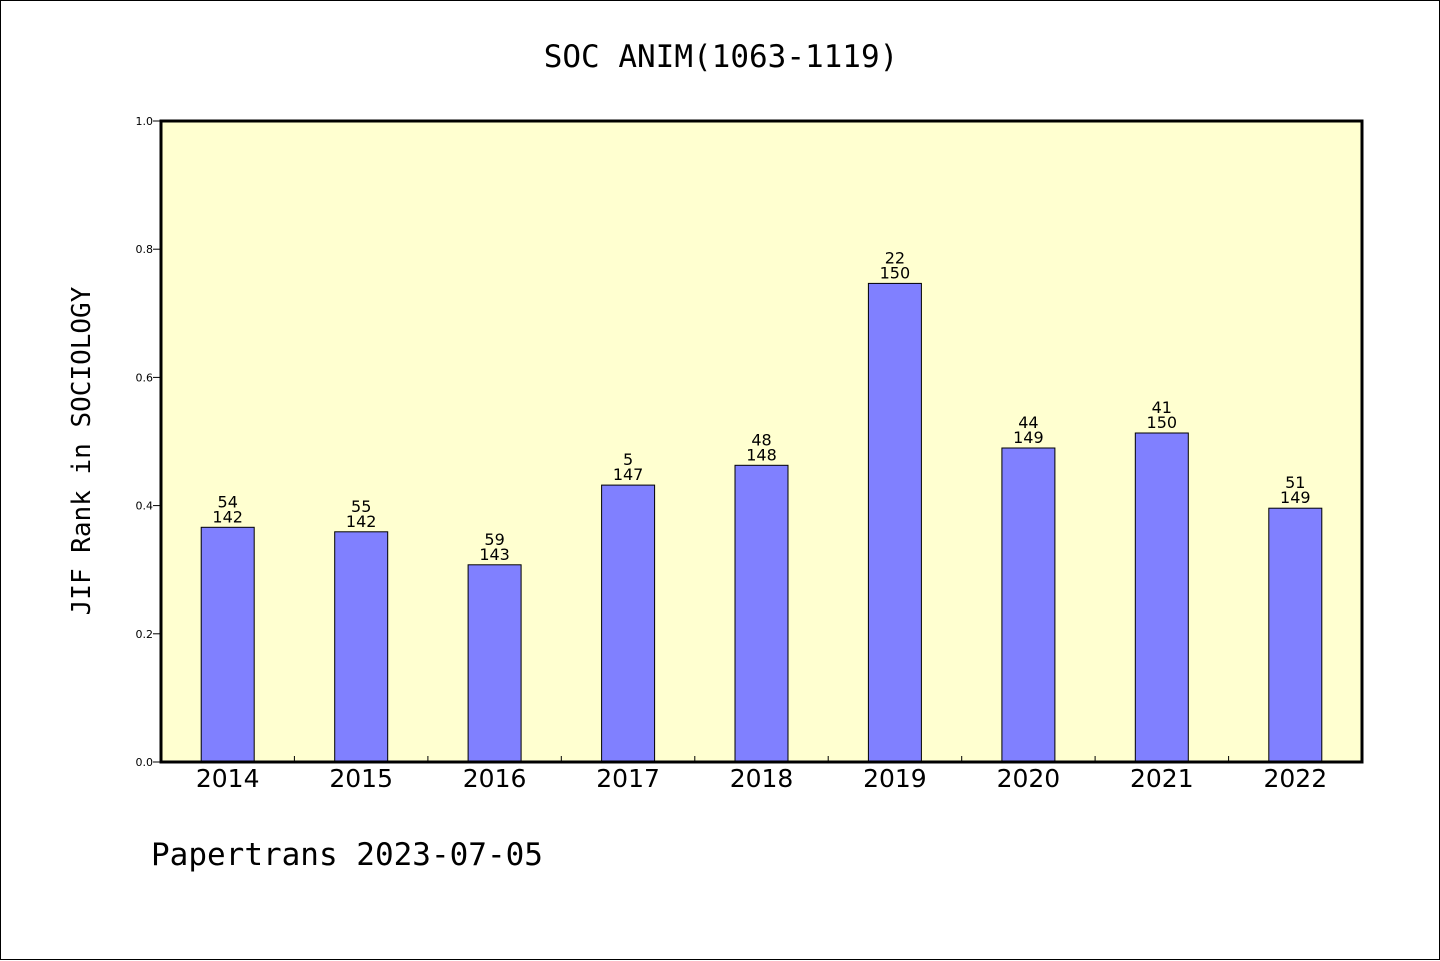 The width and height of the screenshot is (1440, 961). Describe the element at coordinates (628, 623) in the screenshot. I see `bar-2017` at that location.